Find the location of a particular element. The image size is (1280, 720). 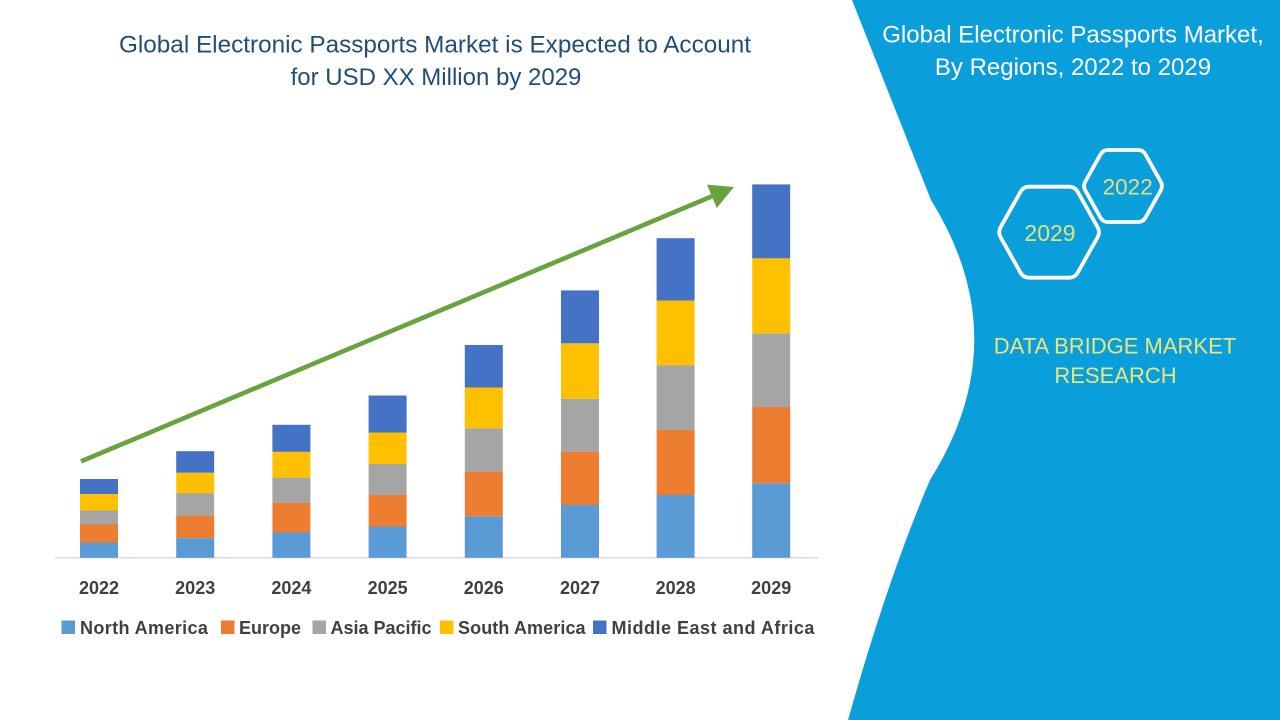

svg-text: South America is located at coordinates (522, 628).